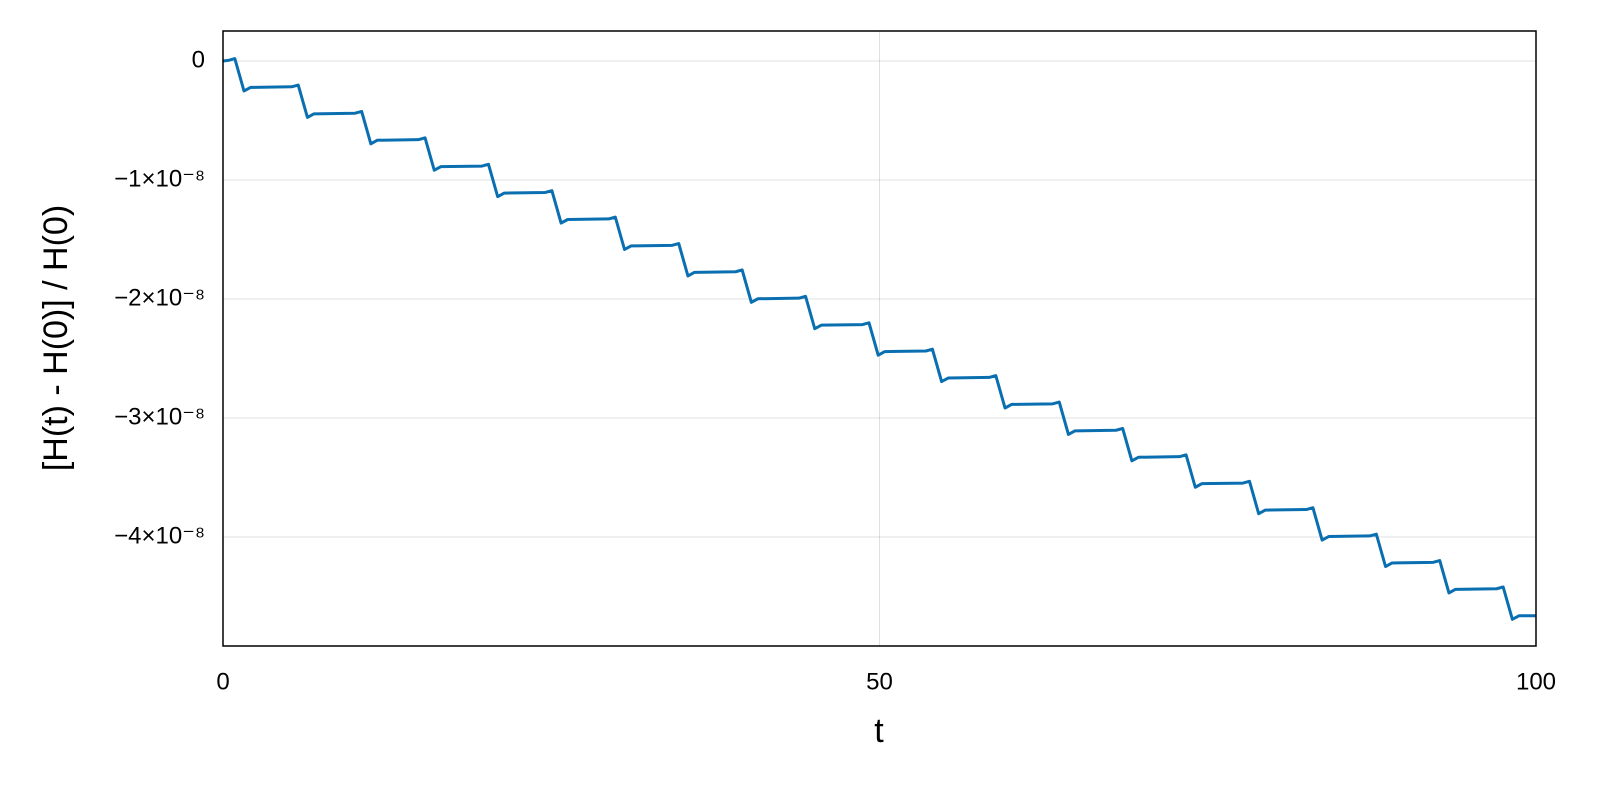  What do you see at coordinates (1536, 681) in the screenshot?
I see `x-tick-label: 100` at bounding box center [1536, 681].